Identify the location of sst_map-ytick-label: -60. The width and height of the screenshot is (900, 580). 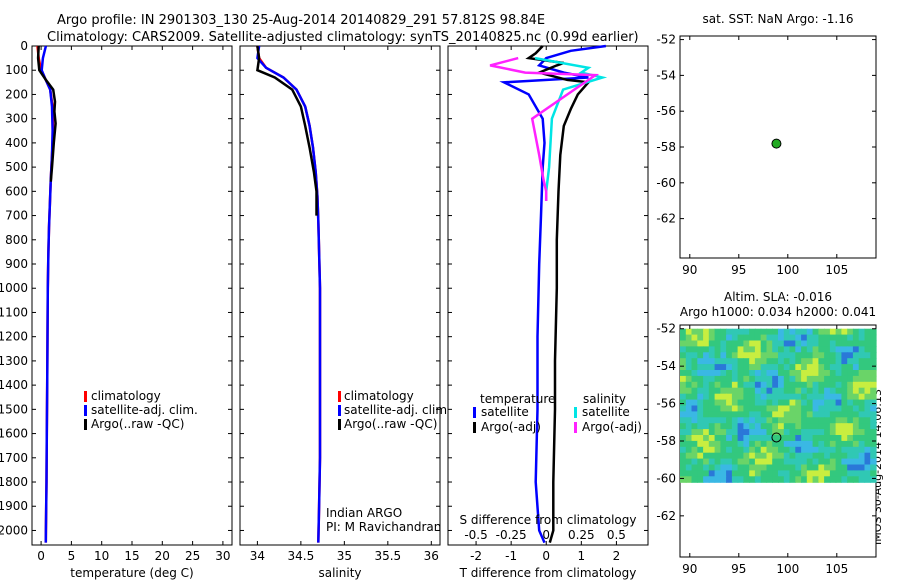
(666, 183).